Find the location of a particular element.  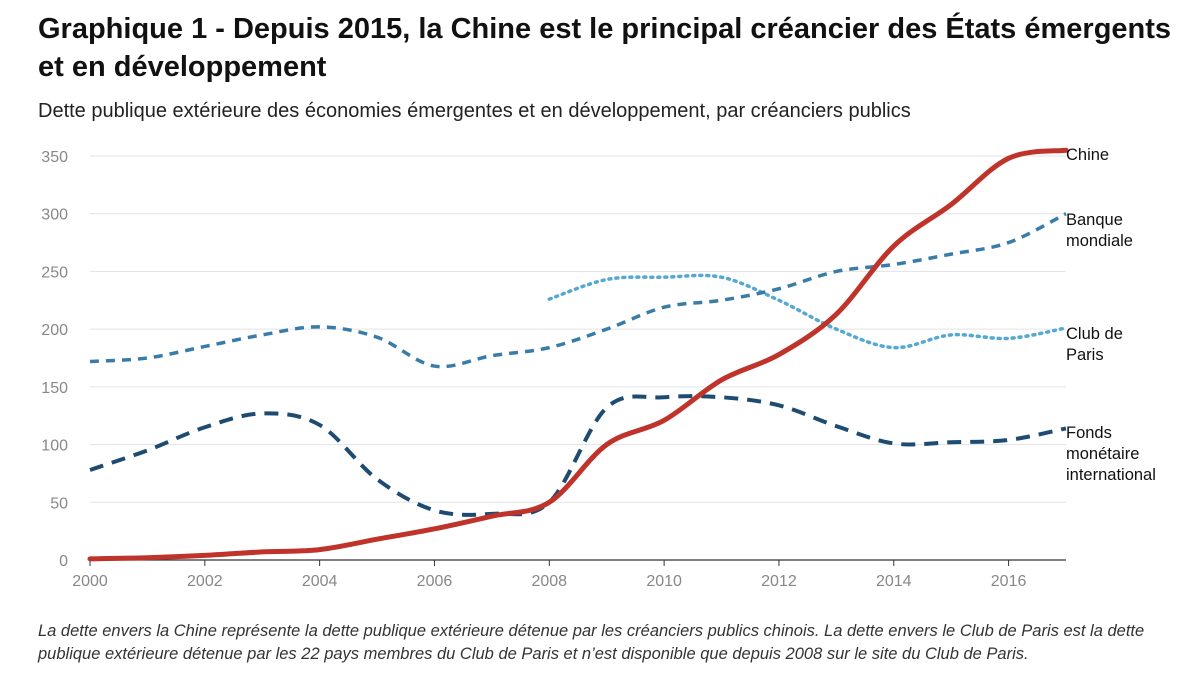

x-tick-label: 2010 is located at coordinates (664, 581).